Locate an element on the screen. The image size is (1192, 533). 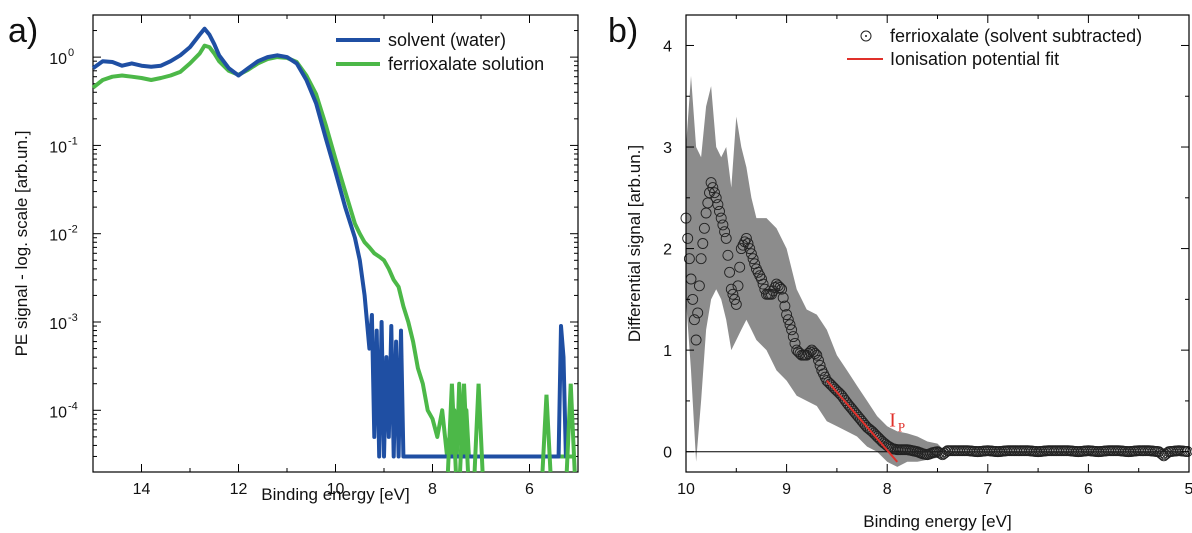
x-tick-label: 5 is located at coordinates (1188, 489).